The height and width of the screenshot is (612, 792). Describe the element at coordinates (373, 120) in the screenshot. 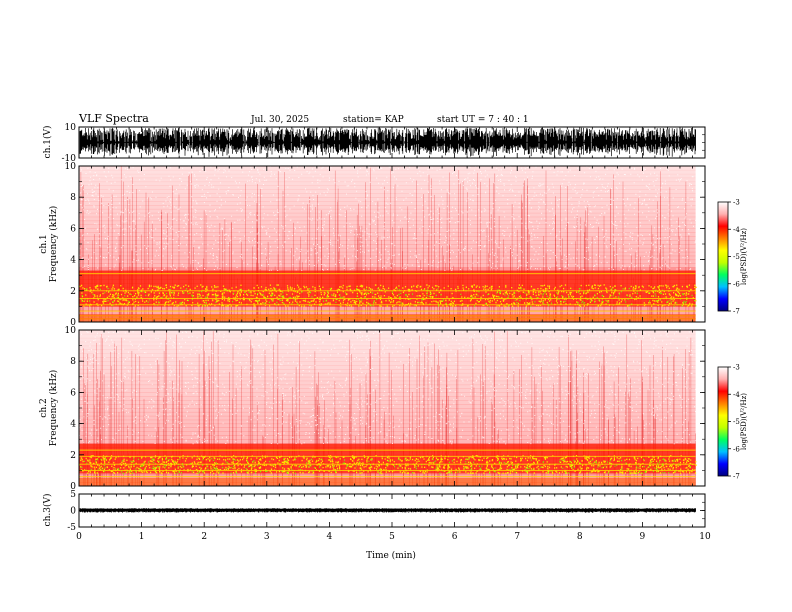

I see `station-label: station= KAP` at that location.